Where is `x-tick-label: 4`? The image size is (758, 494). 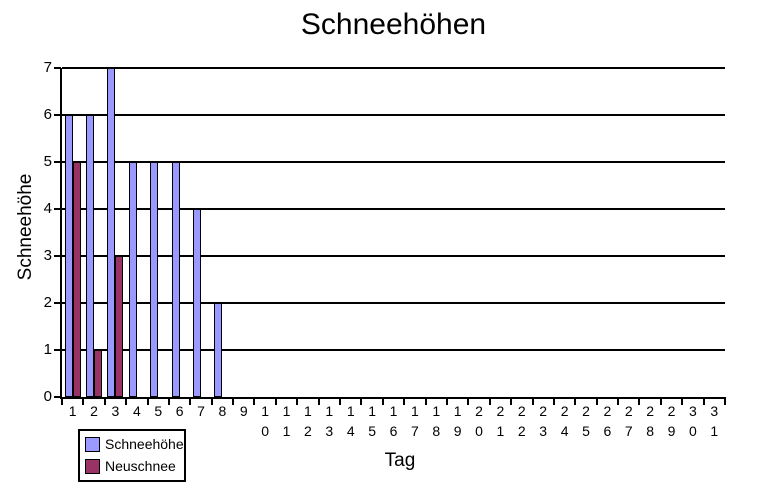
x-tick-label: 4 is located at coordinates (136, 411).